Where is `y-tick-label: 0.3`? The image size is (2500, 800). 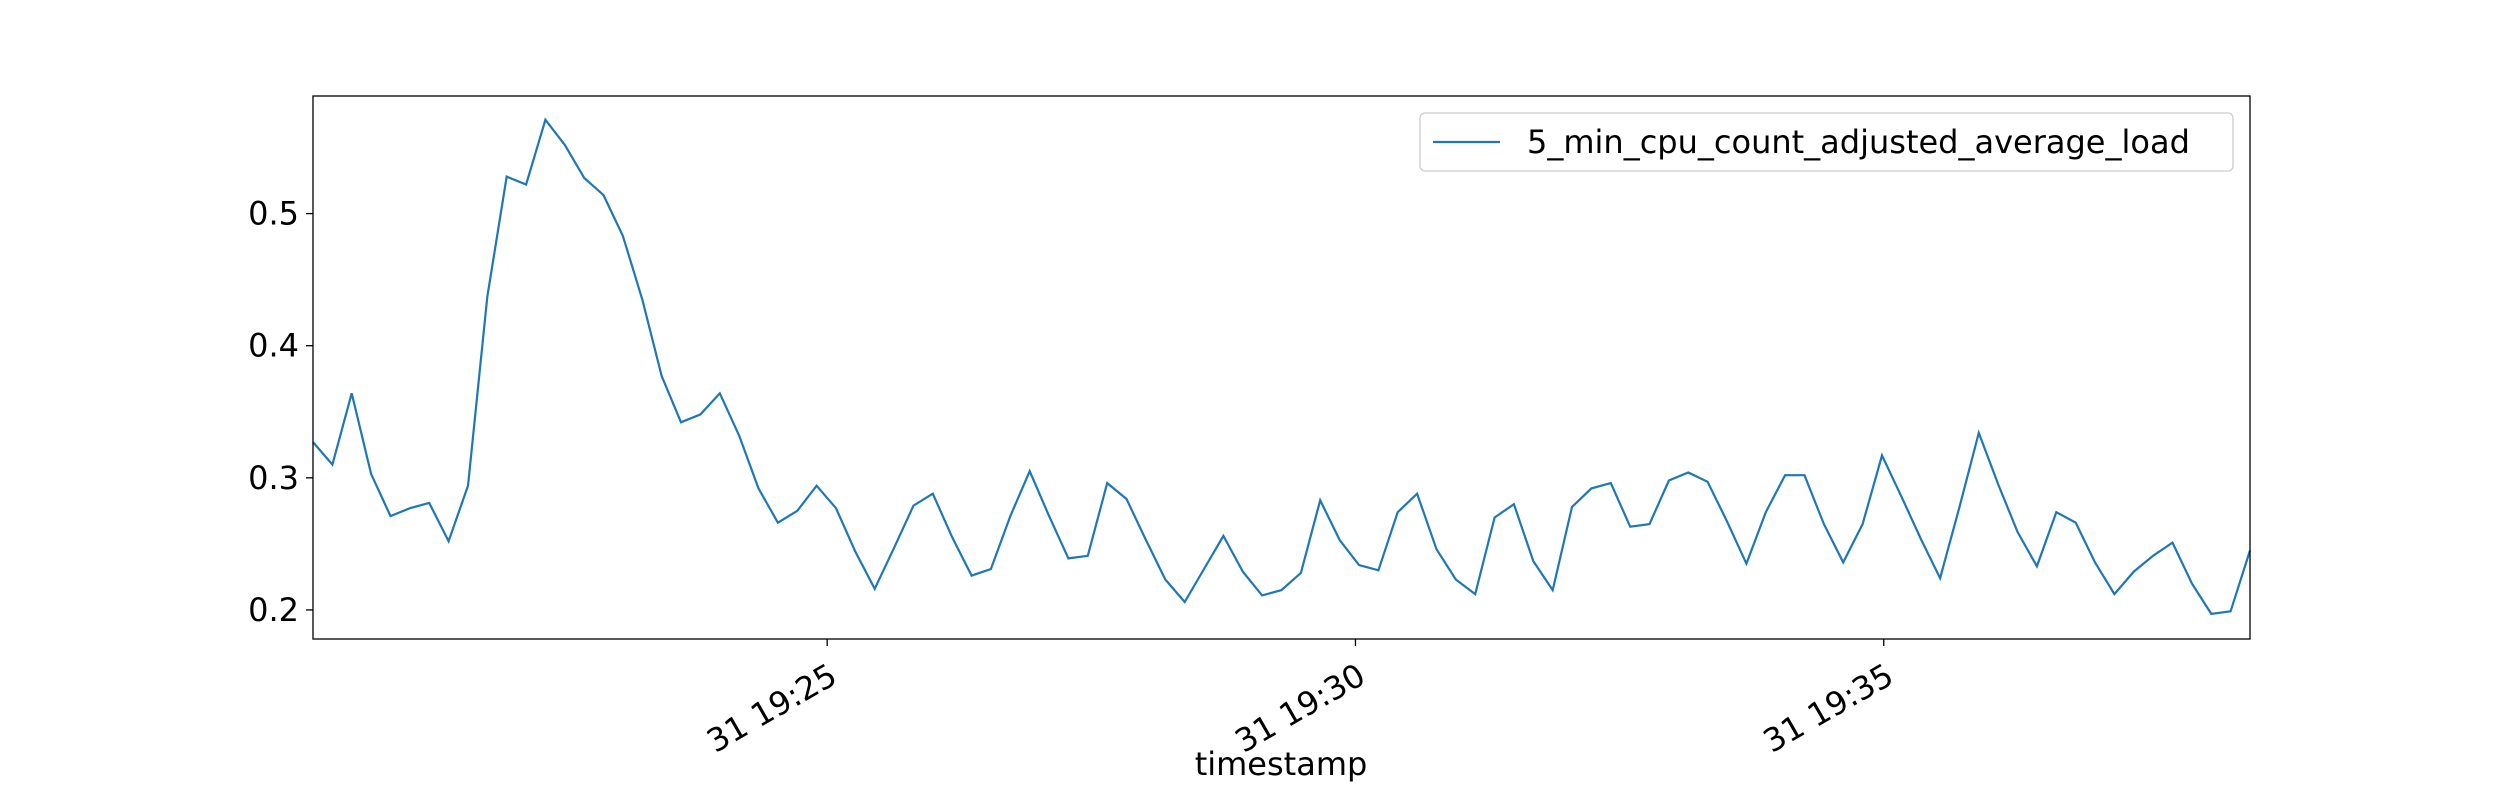 y-tick-label: 0.3 is located at coordinates (273, 478).